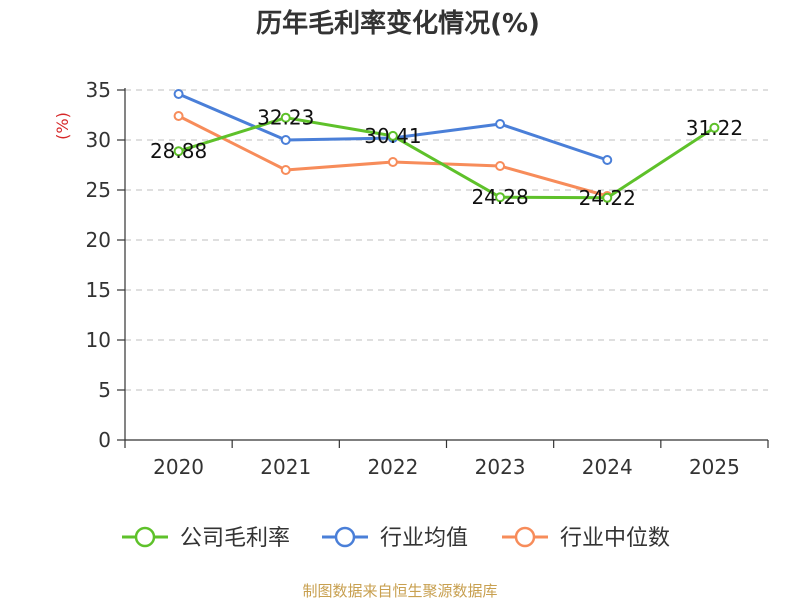 This screenshot has height=600, width=800. Describe the element at coordinates (500, 124) in the screenshot. I see `point-2-2023` at that location.